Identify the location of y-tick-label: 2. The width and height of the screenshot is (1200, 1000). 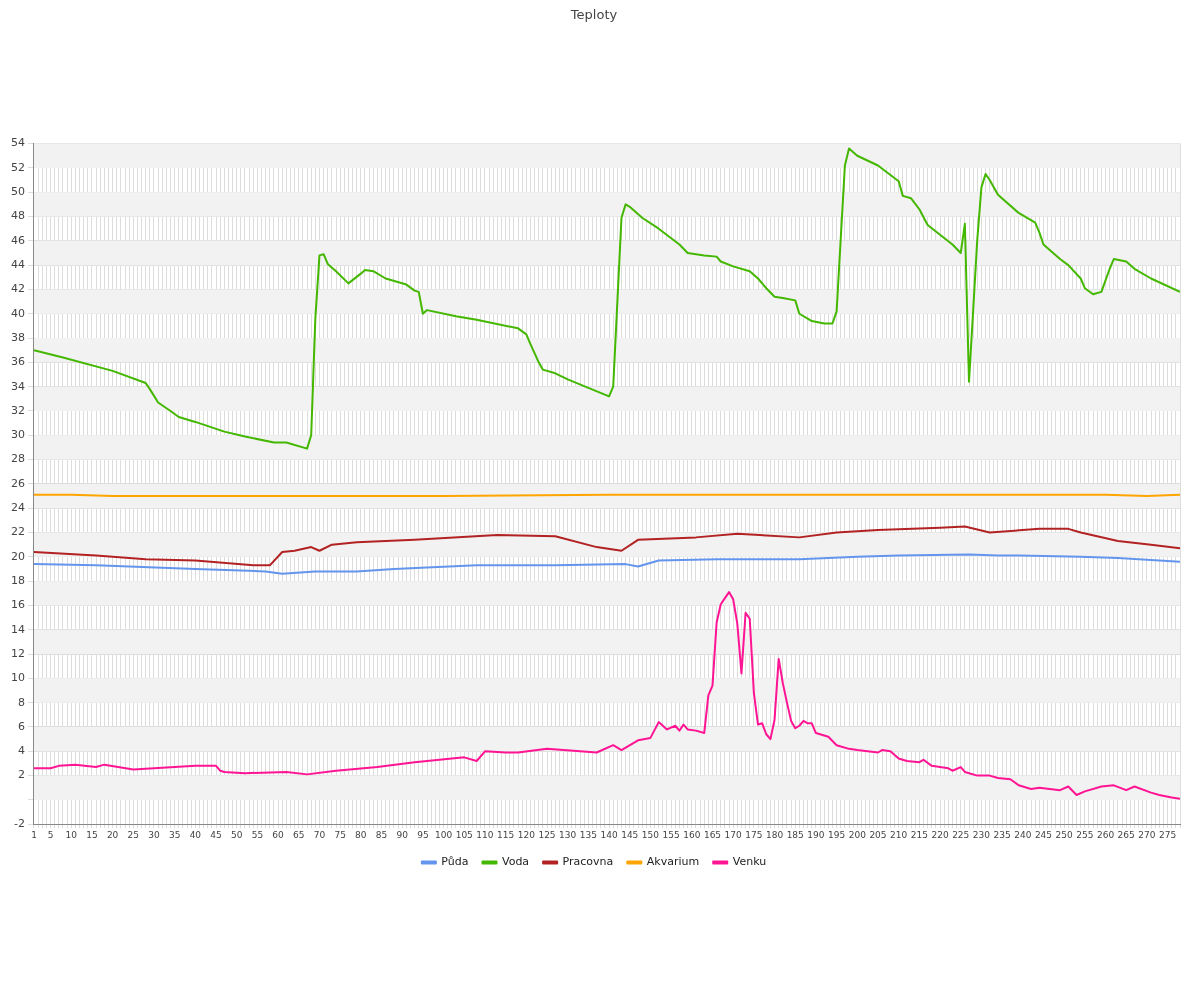
(21, 775).